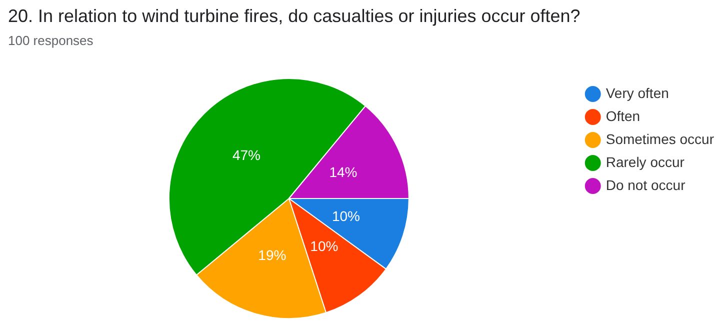 This screenshot has width=724, height=327. I want to click on data-label: 19%, so click(272, 254).